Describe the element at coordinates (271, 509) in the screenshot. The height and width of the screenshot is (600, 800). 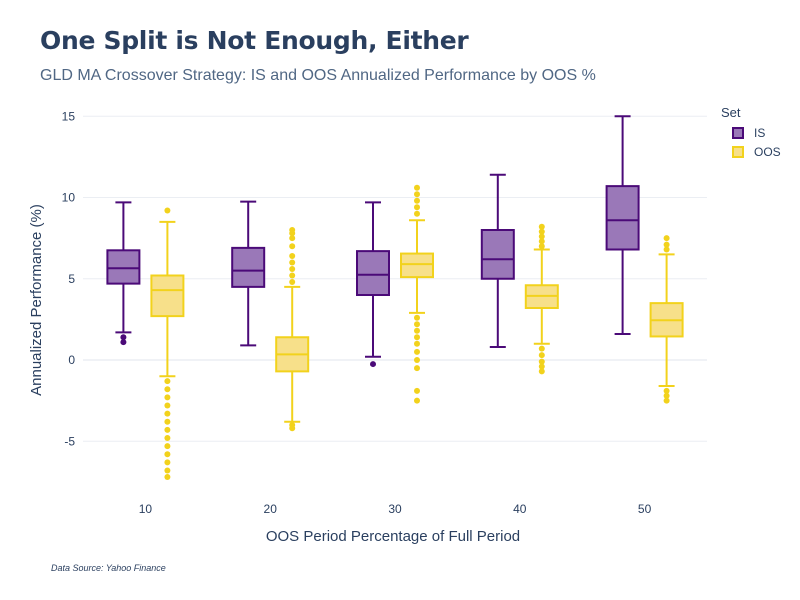
I see `x-tick-label: 20` at that location.